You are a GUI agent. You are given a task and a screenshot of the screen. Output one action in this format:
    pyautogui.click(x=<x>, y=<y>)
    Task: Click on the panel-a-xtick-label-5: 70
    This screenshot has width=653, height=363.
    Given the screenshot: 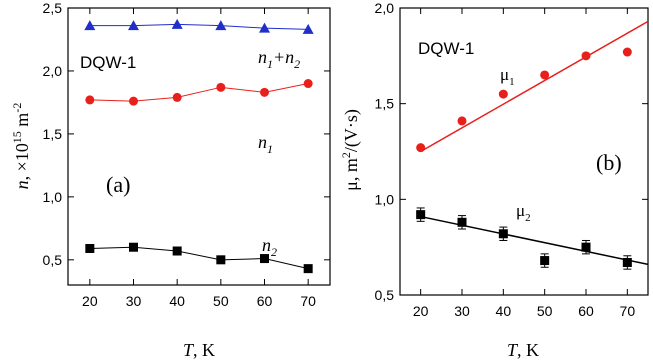 What is the action you would take?
    pyautogui.click(x=308, y=301)
    